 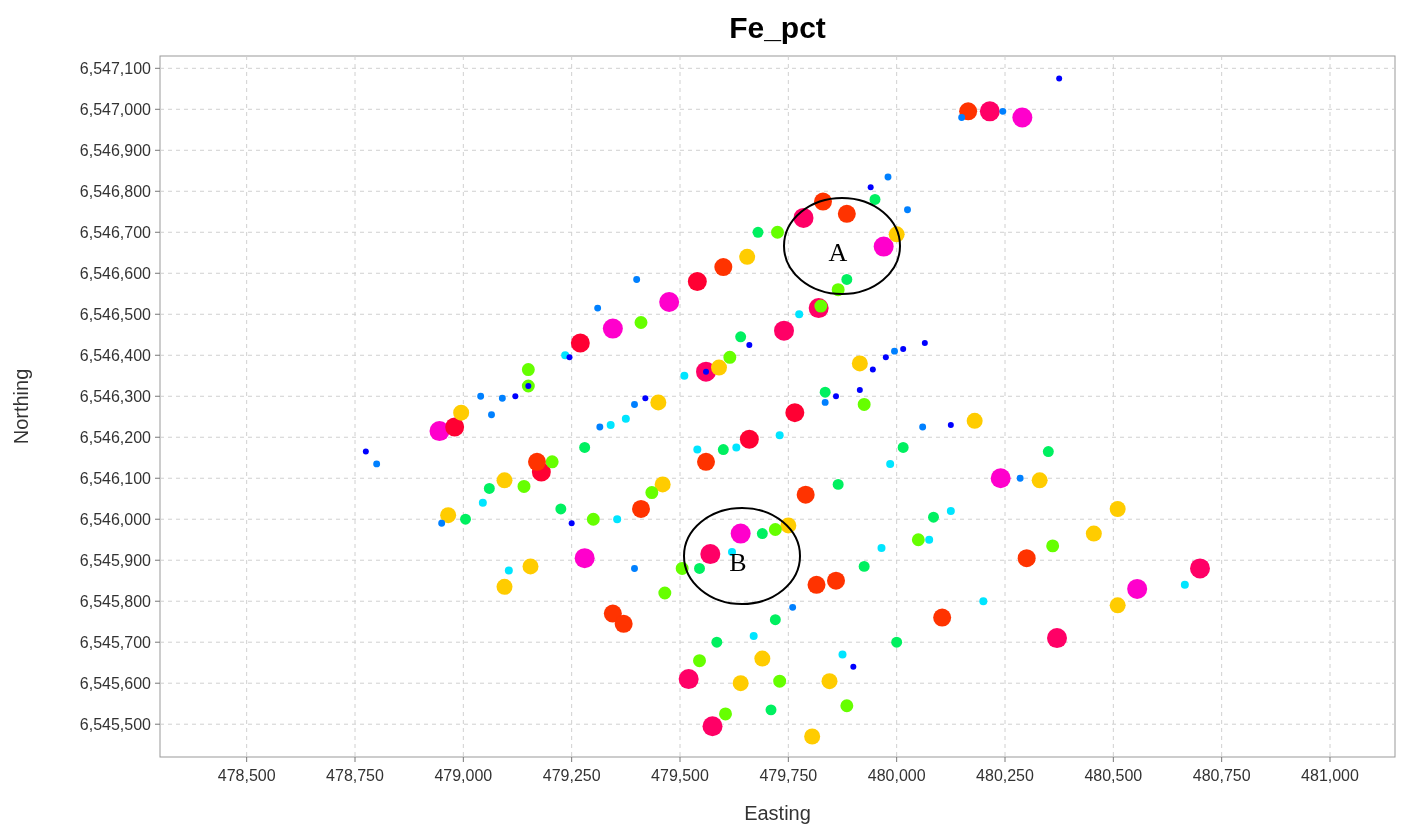 I want to click on y-tick-label: 6,546,600, so click(x=115, y=274).